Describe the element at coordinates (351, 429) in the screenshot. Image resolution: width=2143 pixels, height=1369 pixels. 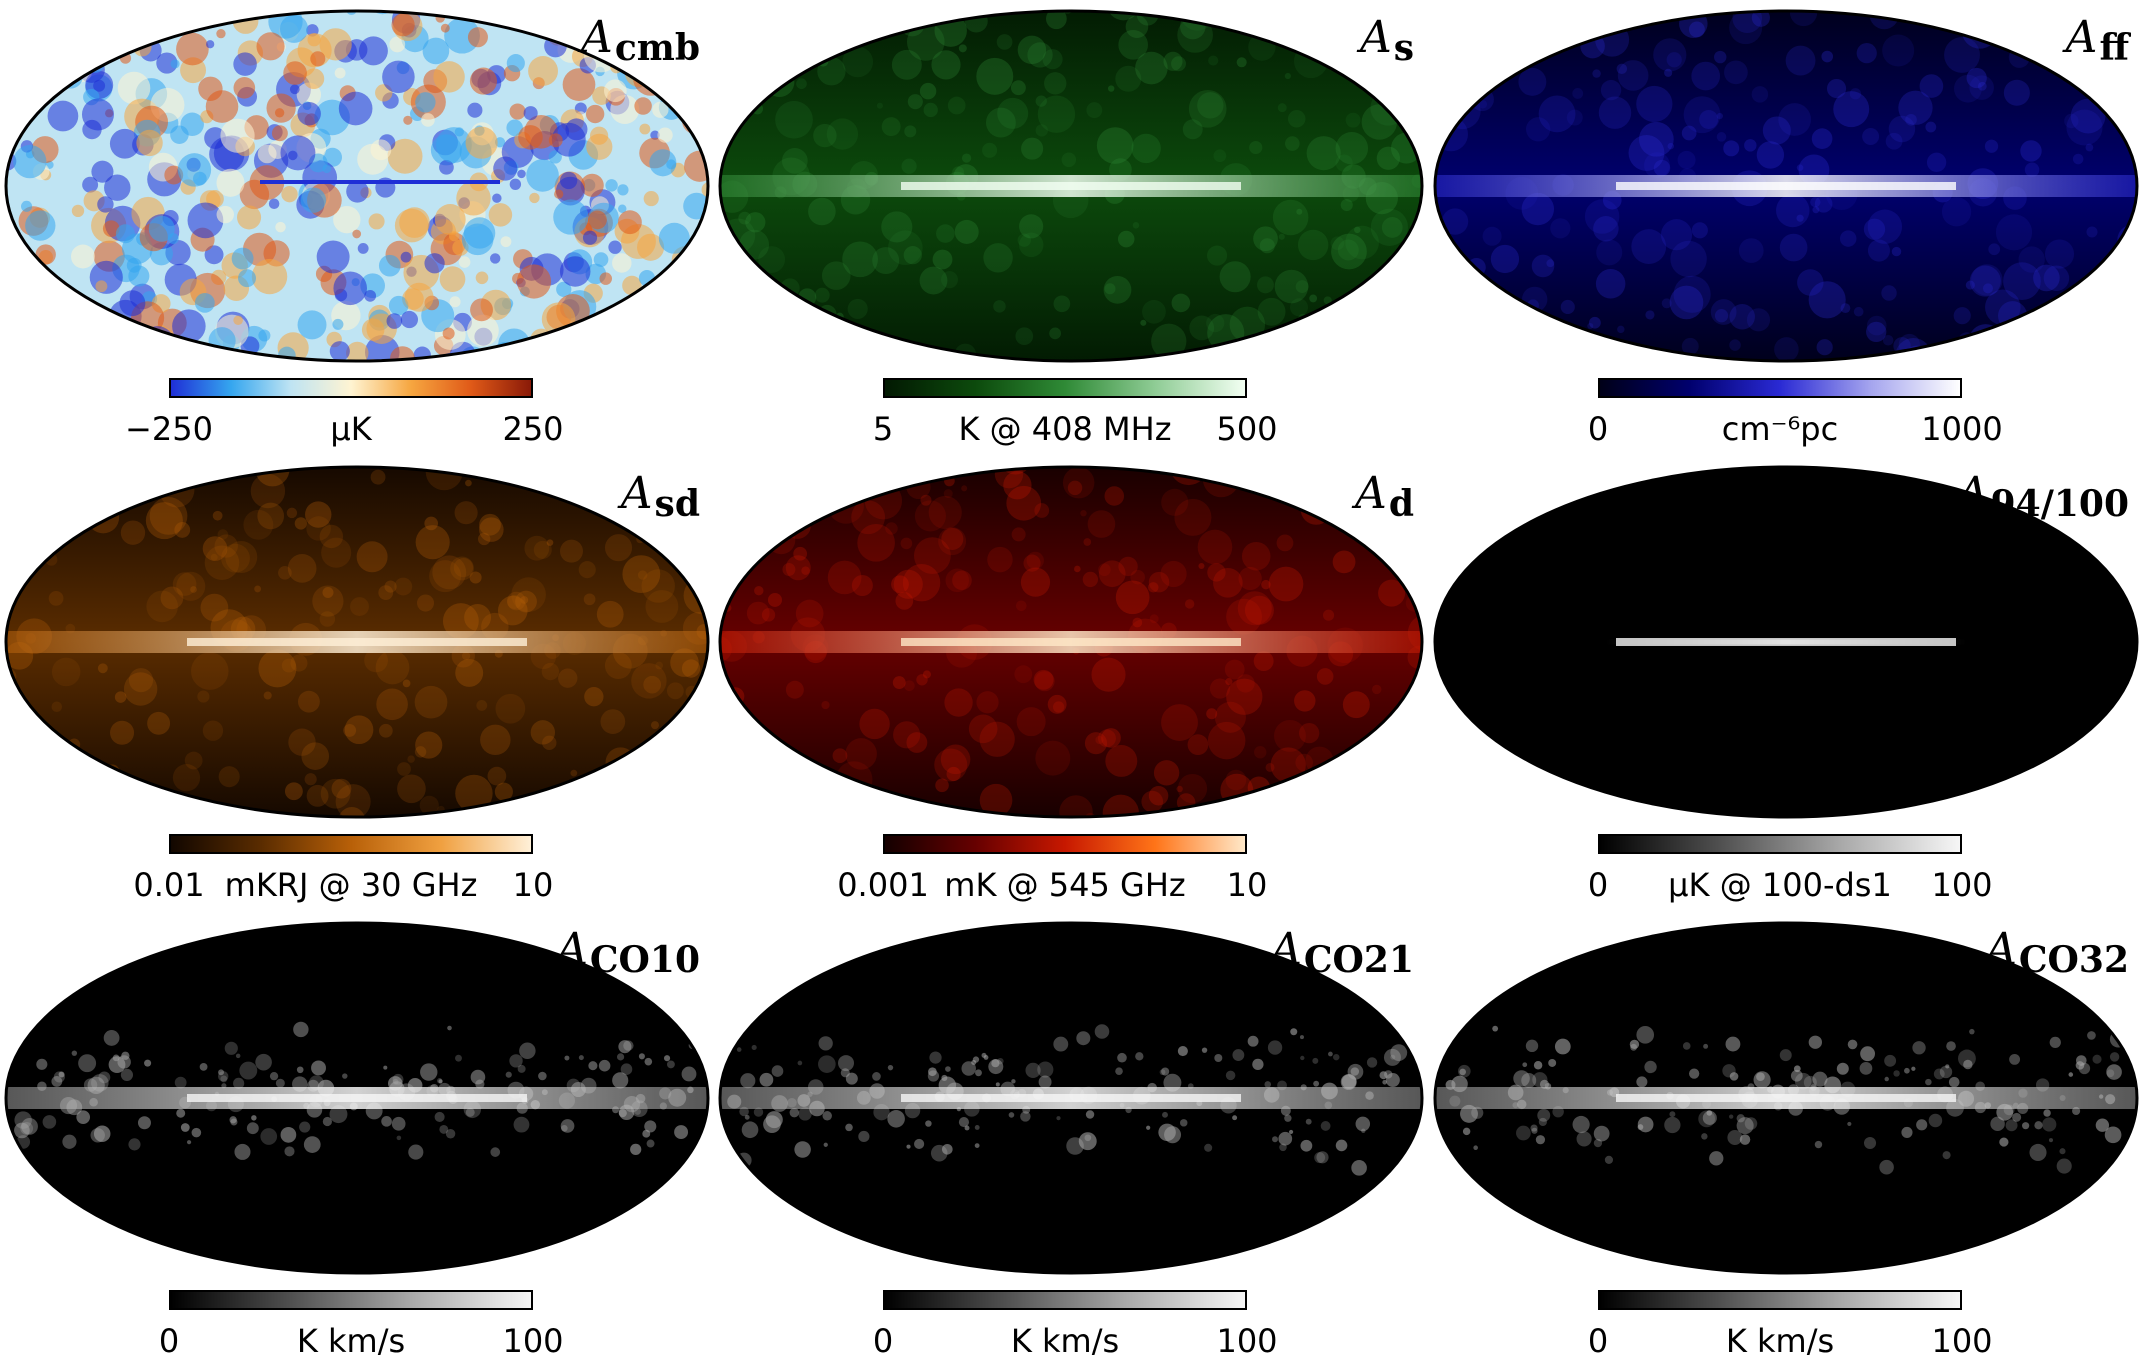
I see `colorbar-unit-label: μK` at that location.